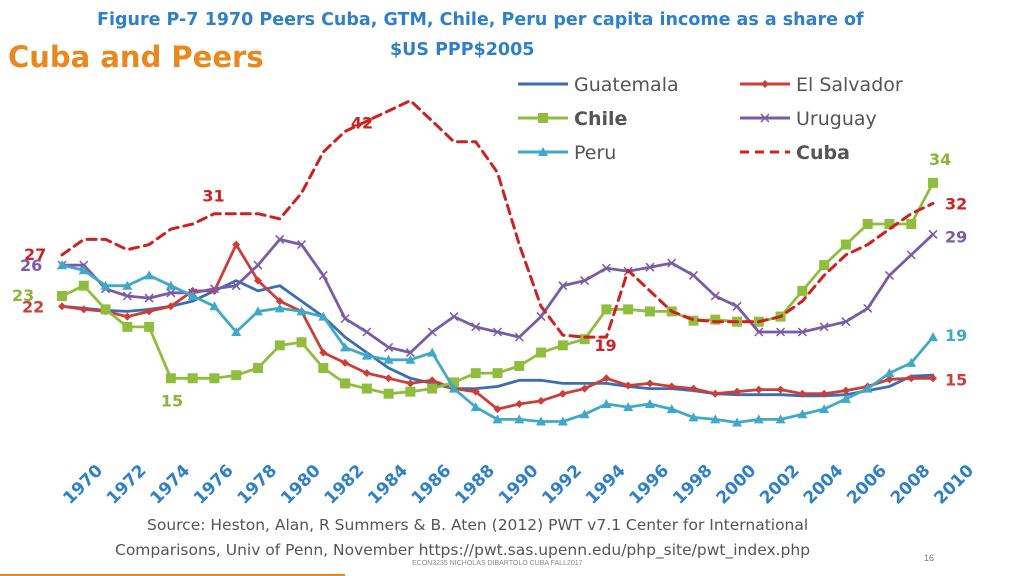  Describe the element at coordinates (572, 119) in the screenshot. I see `legend-item-chile: Chile` at that location.